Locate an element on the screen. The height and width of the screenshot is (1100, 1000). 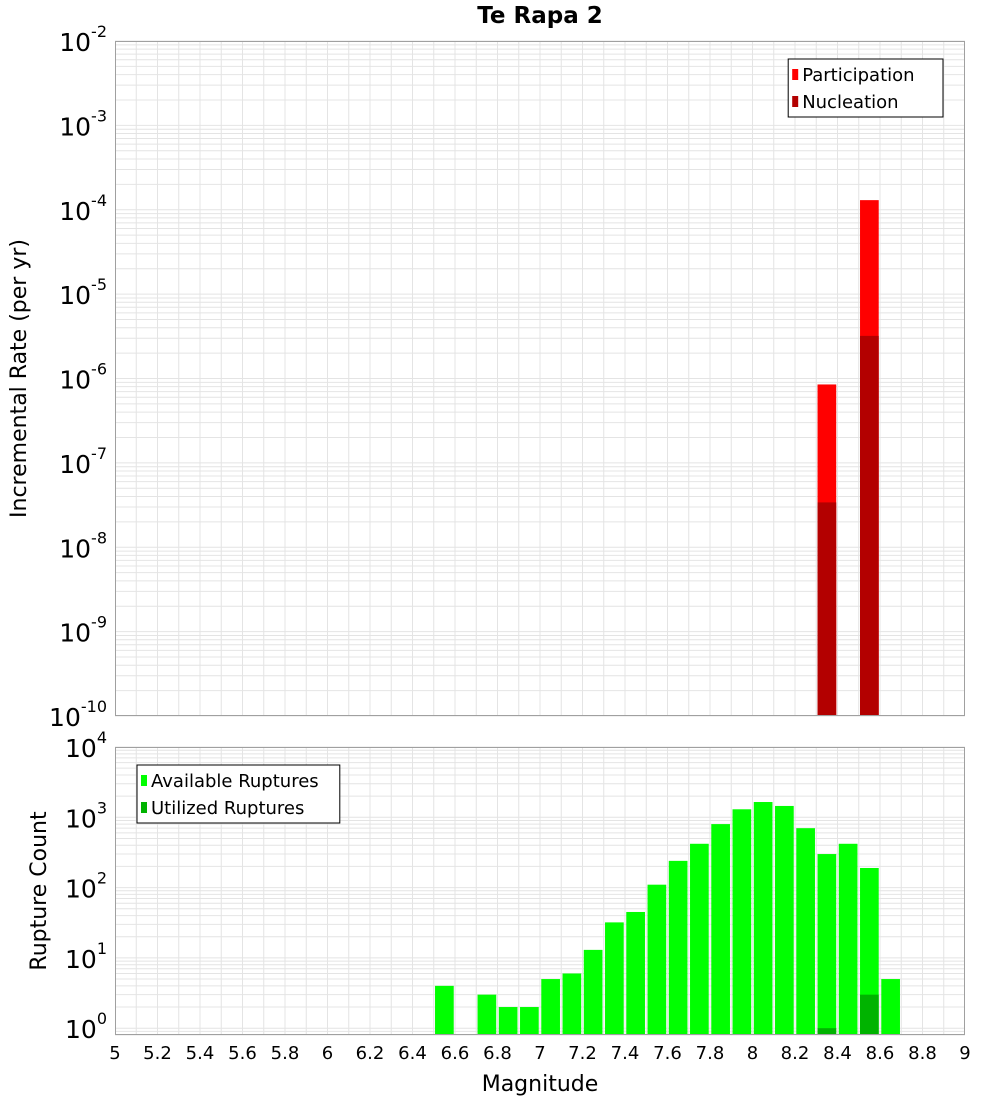
series-nucleation is located at coordinates (848, 525).